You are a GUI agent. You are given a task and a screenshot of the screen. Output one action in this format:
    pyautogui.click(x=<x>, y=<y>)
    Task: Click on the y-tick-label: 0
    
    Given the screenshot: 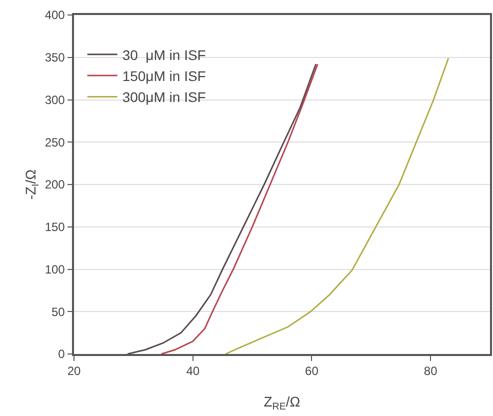 What is the action you would take?
    pyautogui.click(x=62, y=354)
    